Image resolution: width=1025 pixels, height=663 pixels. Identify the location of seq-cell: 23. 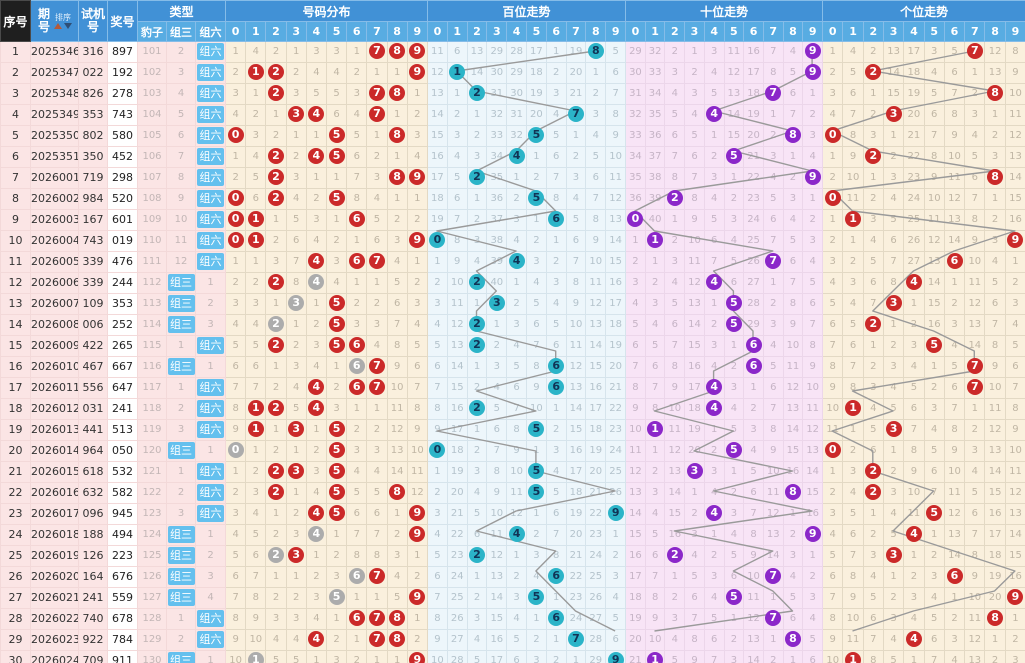
(15, 514).